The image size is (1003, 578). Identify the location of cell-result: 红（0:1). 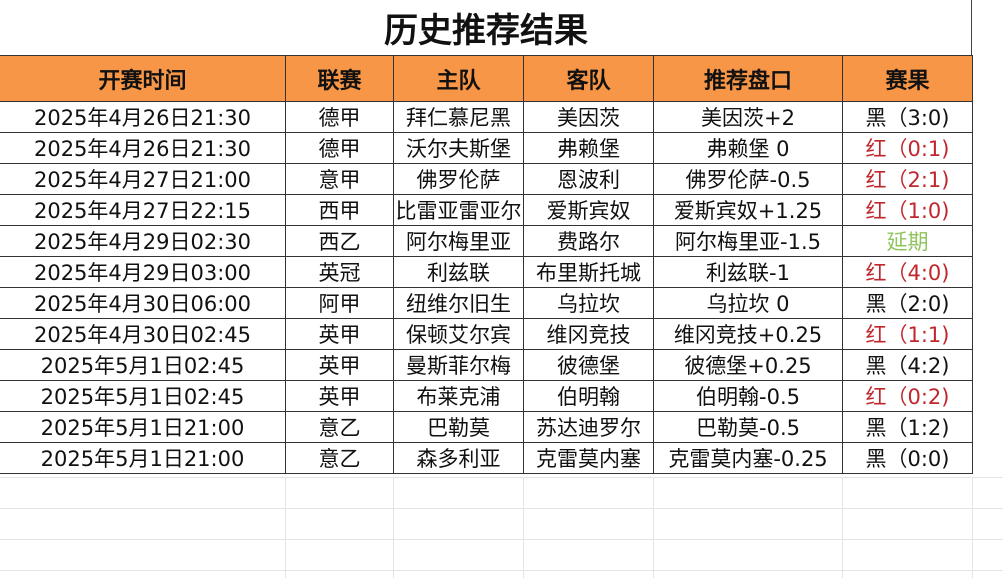
(907, 148).